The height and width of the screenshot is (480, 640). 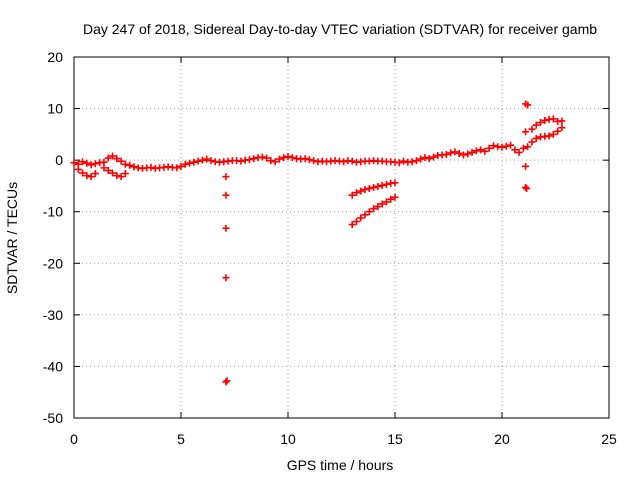 What do you see at coordinates (53, 315) in the screenshot?
I see `y-tick-label: -30` at bounding box center [53, 315].